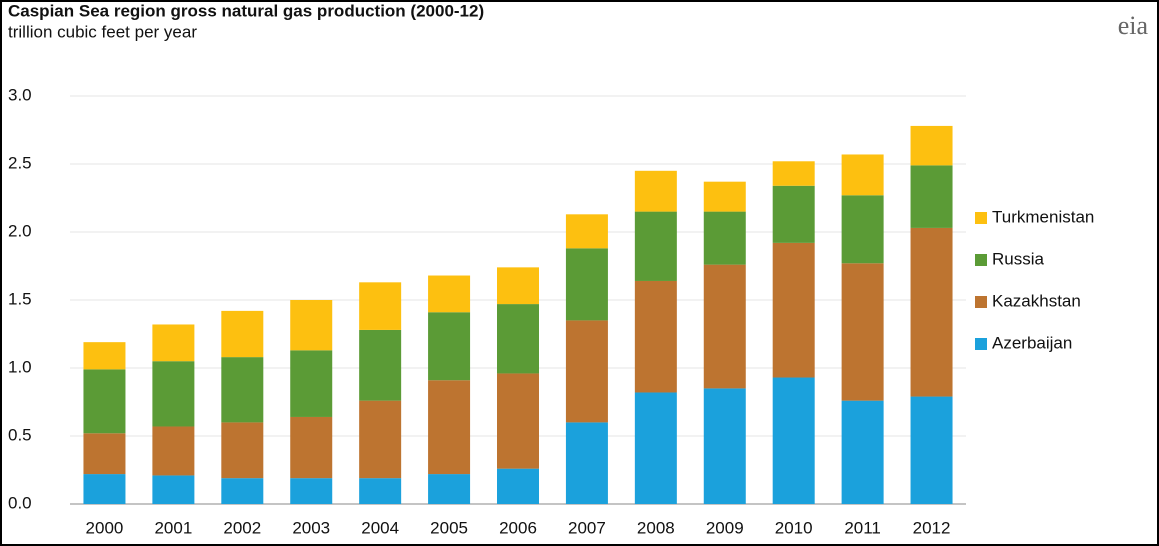 This screenshot has height=546, width=1159. Describe the element at coordinates (1043, 216) in the screenshot. I see `legend-label: Turkmenistan` at that location.